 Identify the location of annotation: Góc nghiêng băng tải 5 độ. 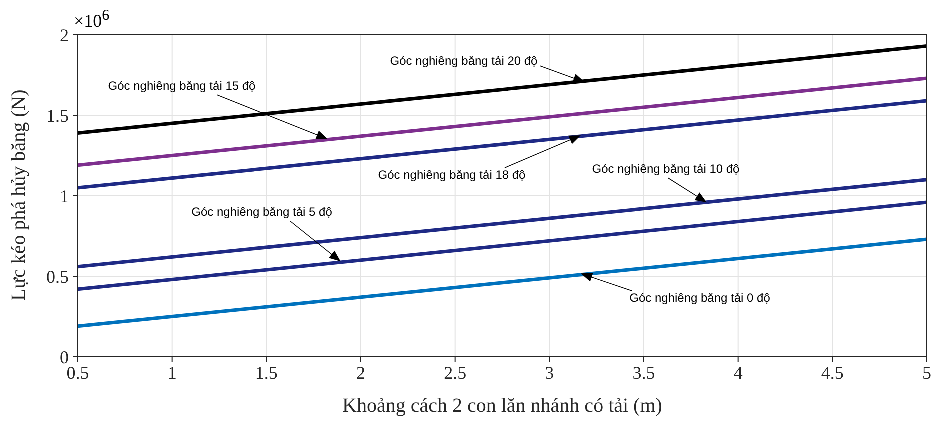
(262, 212).